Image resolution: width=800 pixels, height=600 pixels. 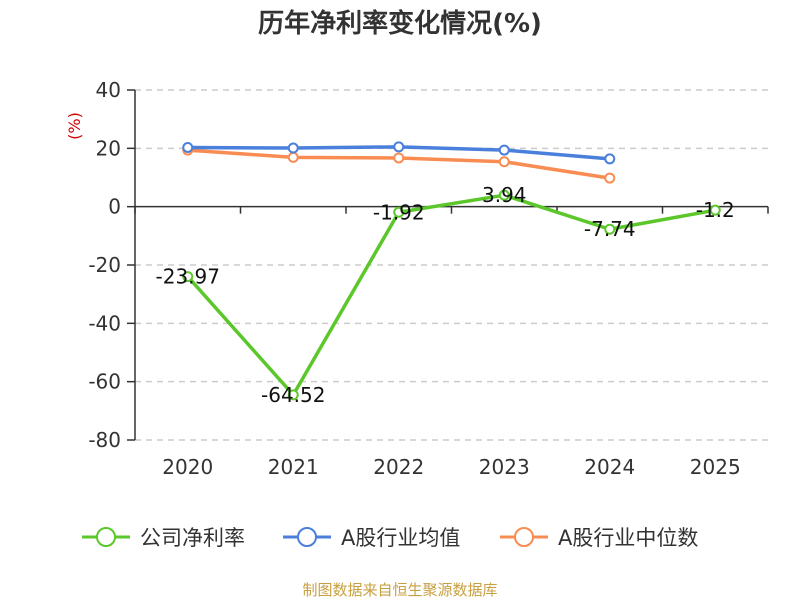 What do you see at coordinates (74, 126) in the screenshot?
I see `y-axis-unit: (%)` at bounding box center [74, 126].